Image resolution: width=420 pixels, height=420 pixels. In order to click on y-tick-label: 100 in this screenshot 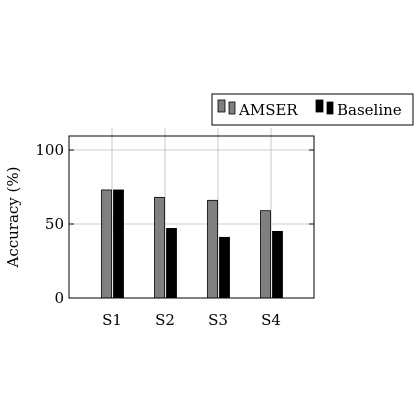, I will do `click(49, 150)`.